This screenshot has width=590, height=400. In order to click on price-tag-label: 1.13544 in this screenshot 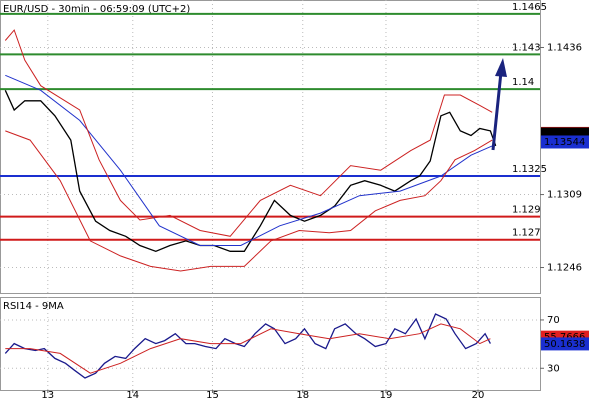, I will do `click(564, 142)`.